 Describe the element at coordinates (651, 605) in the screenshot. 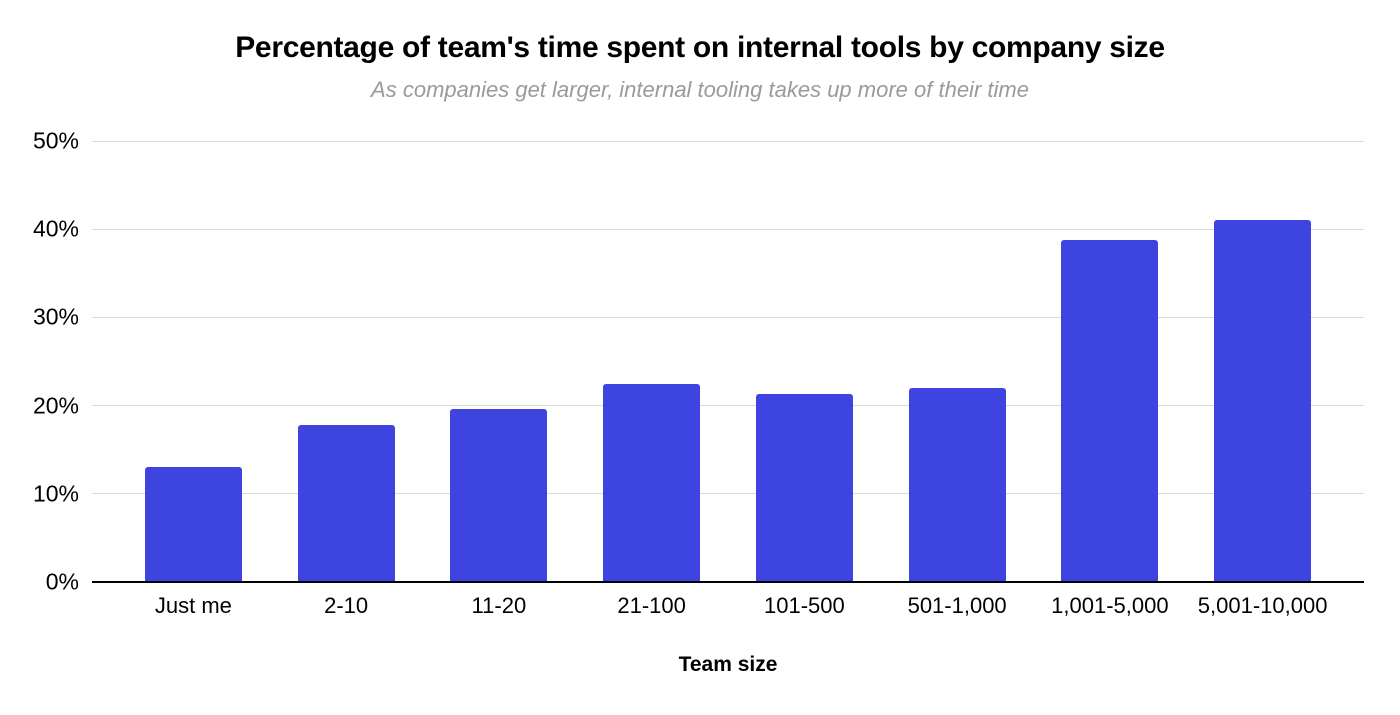

I see `x-axis-tick-label: 21-100` at that location.